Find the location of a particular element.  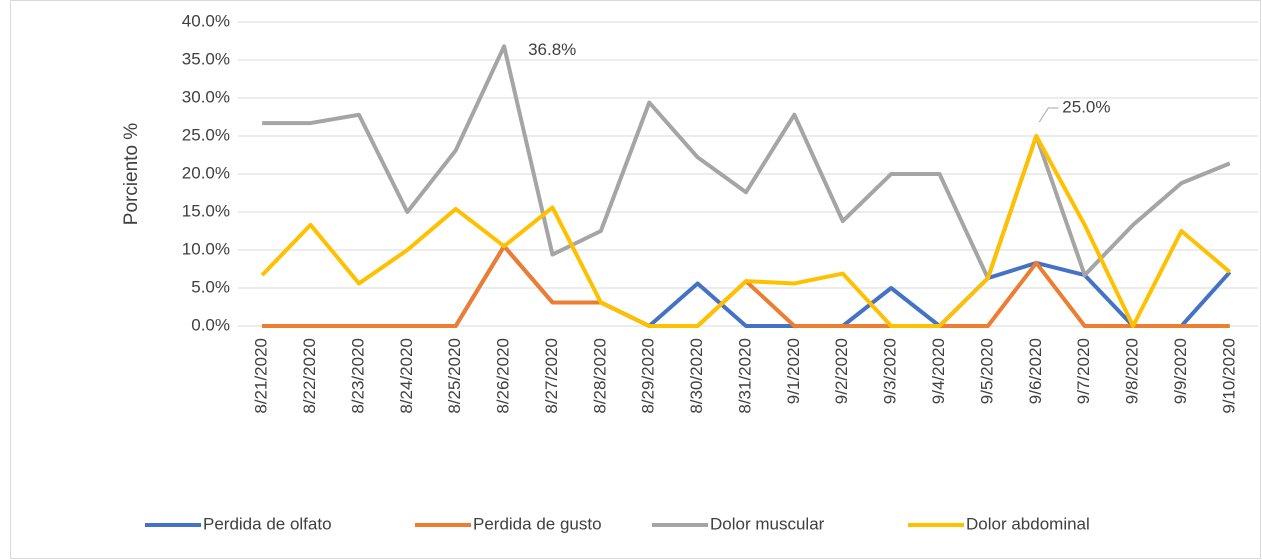

x-tick-label: 8/26/2020 is located at coordinates (503, 376).